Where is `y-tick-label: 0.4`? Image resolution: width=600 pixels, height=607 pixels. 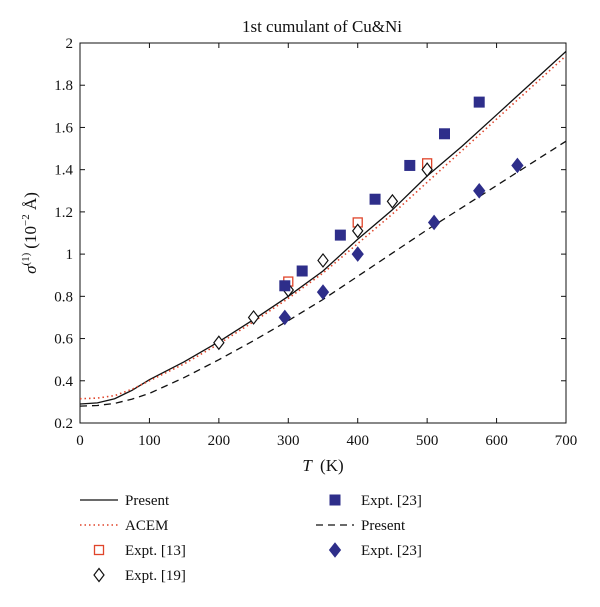
y-tick-label: 0.4 is located at coordinates (63, 382).